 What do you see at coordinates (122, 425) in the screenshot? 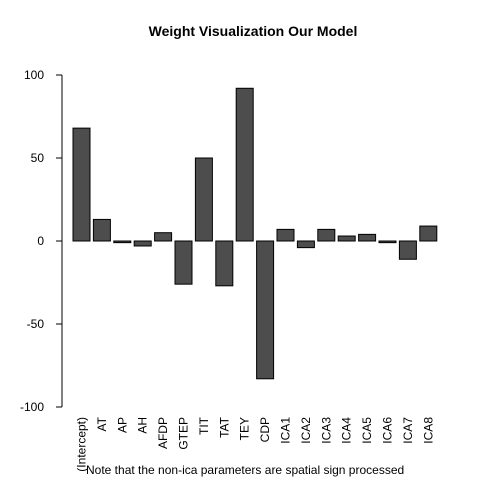
I see `x-tick-label: AP` at bounding box center [122, 425].